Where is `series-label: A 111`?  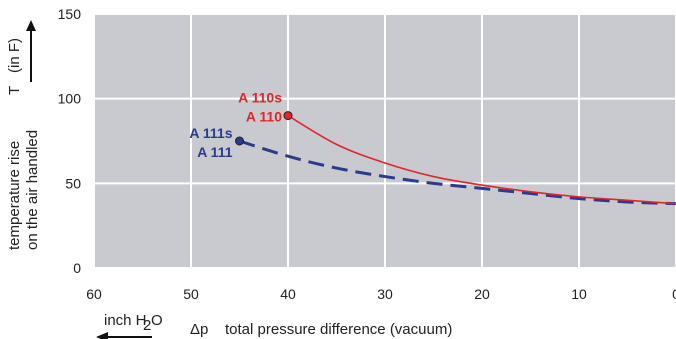 series-label: A 111 is located at coordinates (215, 152).